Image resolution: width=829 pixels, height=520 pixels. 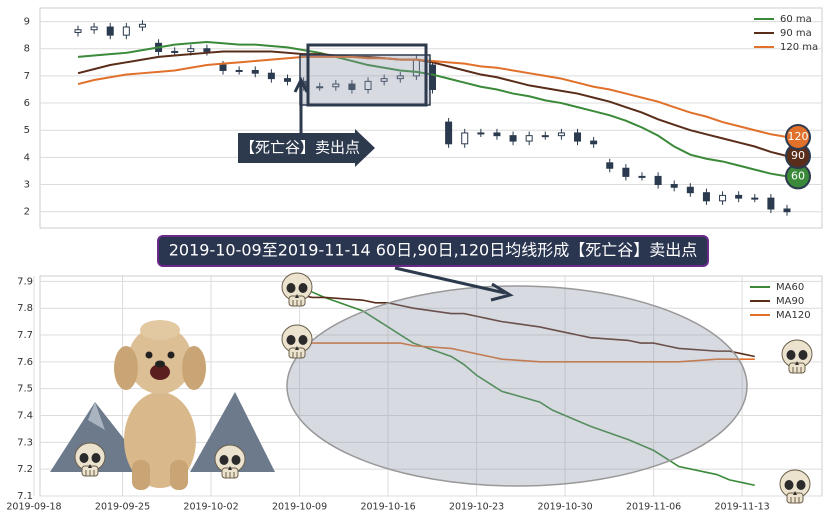 What do you see at coordinates (27, 157) in the screenshot?
I see `y-tick-label: 4` at bounding box center [27, 157].